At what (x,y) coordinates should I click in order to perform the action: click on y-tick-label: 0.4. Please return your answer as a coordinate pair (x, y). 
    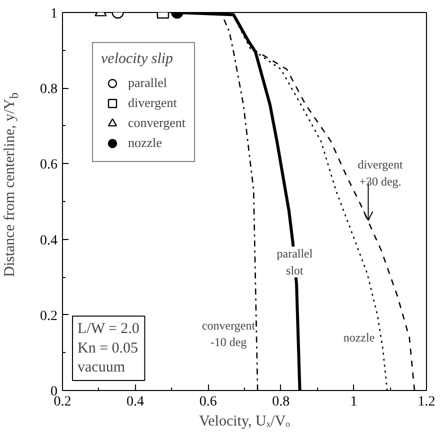
    Looking at the image, I should click on (49, 240).